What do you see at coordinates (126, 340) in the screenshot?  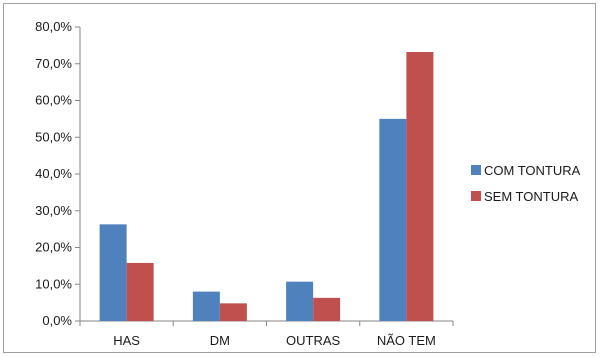 I see `x-tick-label: HAS` at bounding box center [126, 340].